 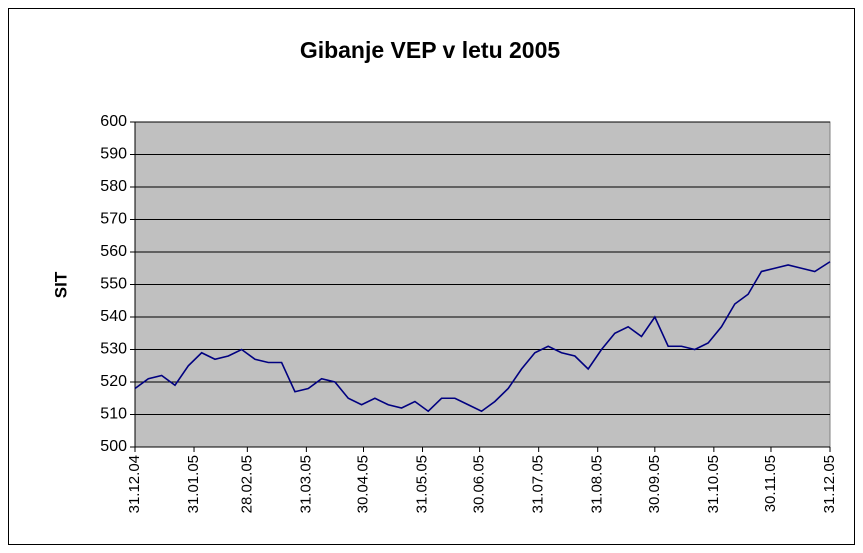 What do you see at coordinates (597, 484) in the screenshot?
I see `x-tick-label: 31.08.05` at bounding box center [597, 484].